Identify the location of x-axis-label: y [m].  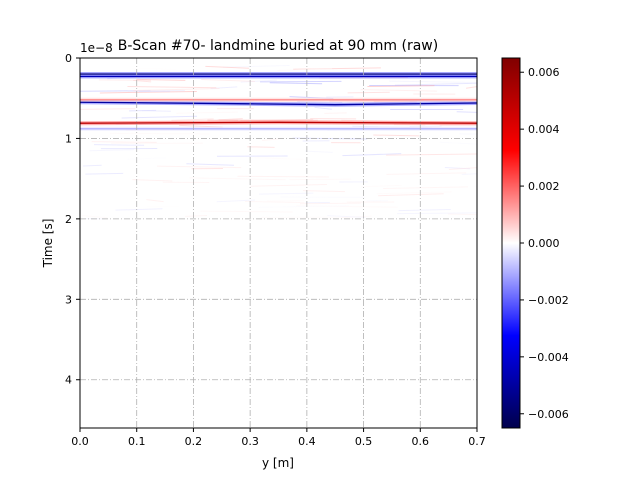
(278, 463).